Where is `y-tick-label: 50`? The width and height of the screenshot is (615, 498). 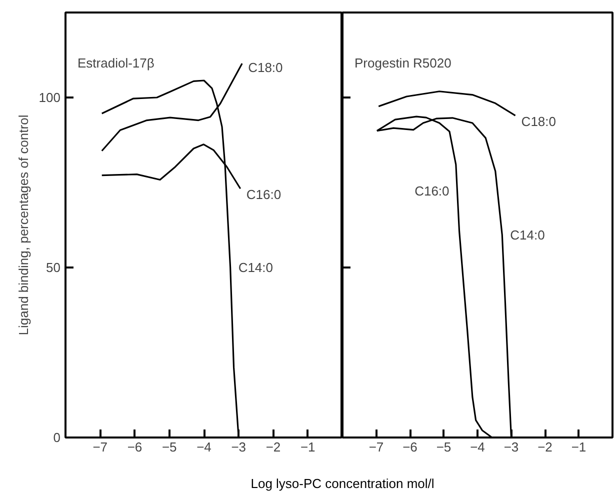 y-tick-label: 50 is located at coordinates (53, 267).